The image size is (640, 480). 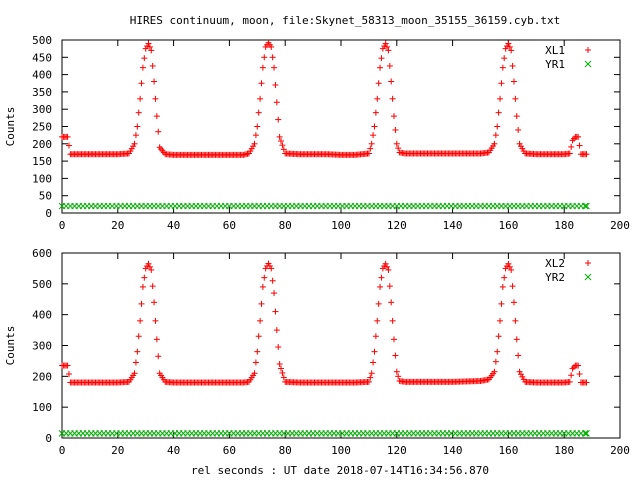 What do you see at coordinates (620, 450) in the screenshot?
I see `x-tick-label: 200` at bounding box center [620, 450].